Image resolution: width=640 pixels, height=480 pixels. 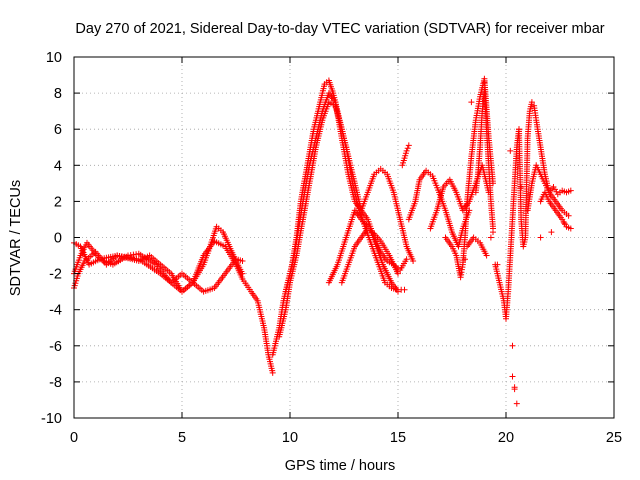 What do you see at coordinates (54, 58) in the screenshot?
I see `y-tick-label: 10` at bounding box center [54, 58].